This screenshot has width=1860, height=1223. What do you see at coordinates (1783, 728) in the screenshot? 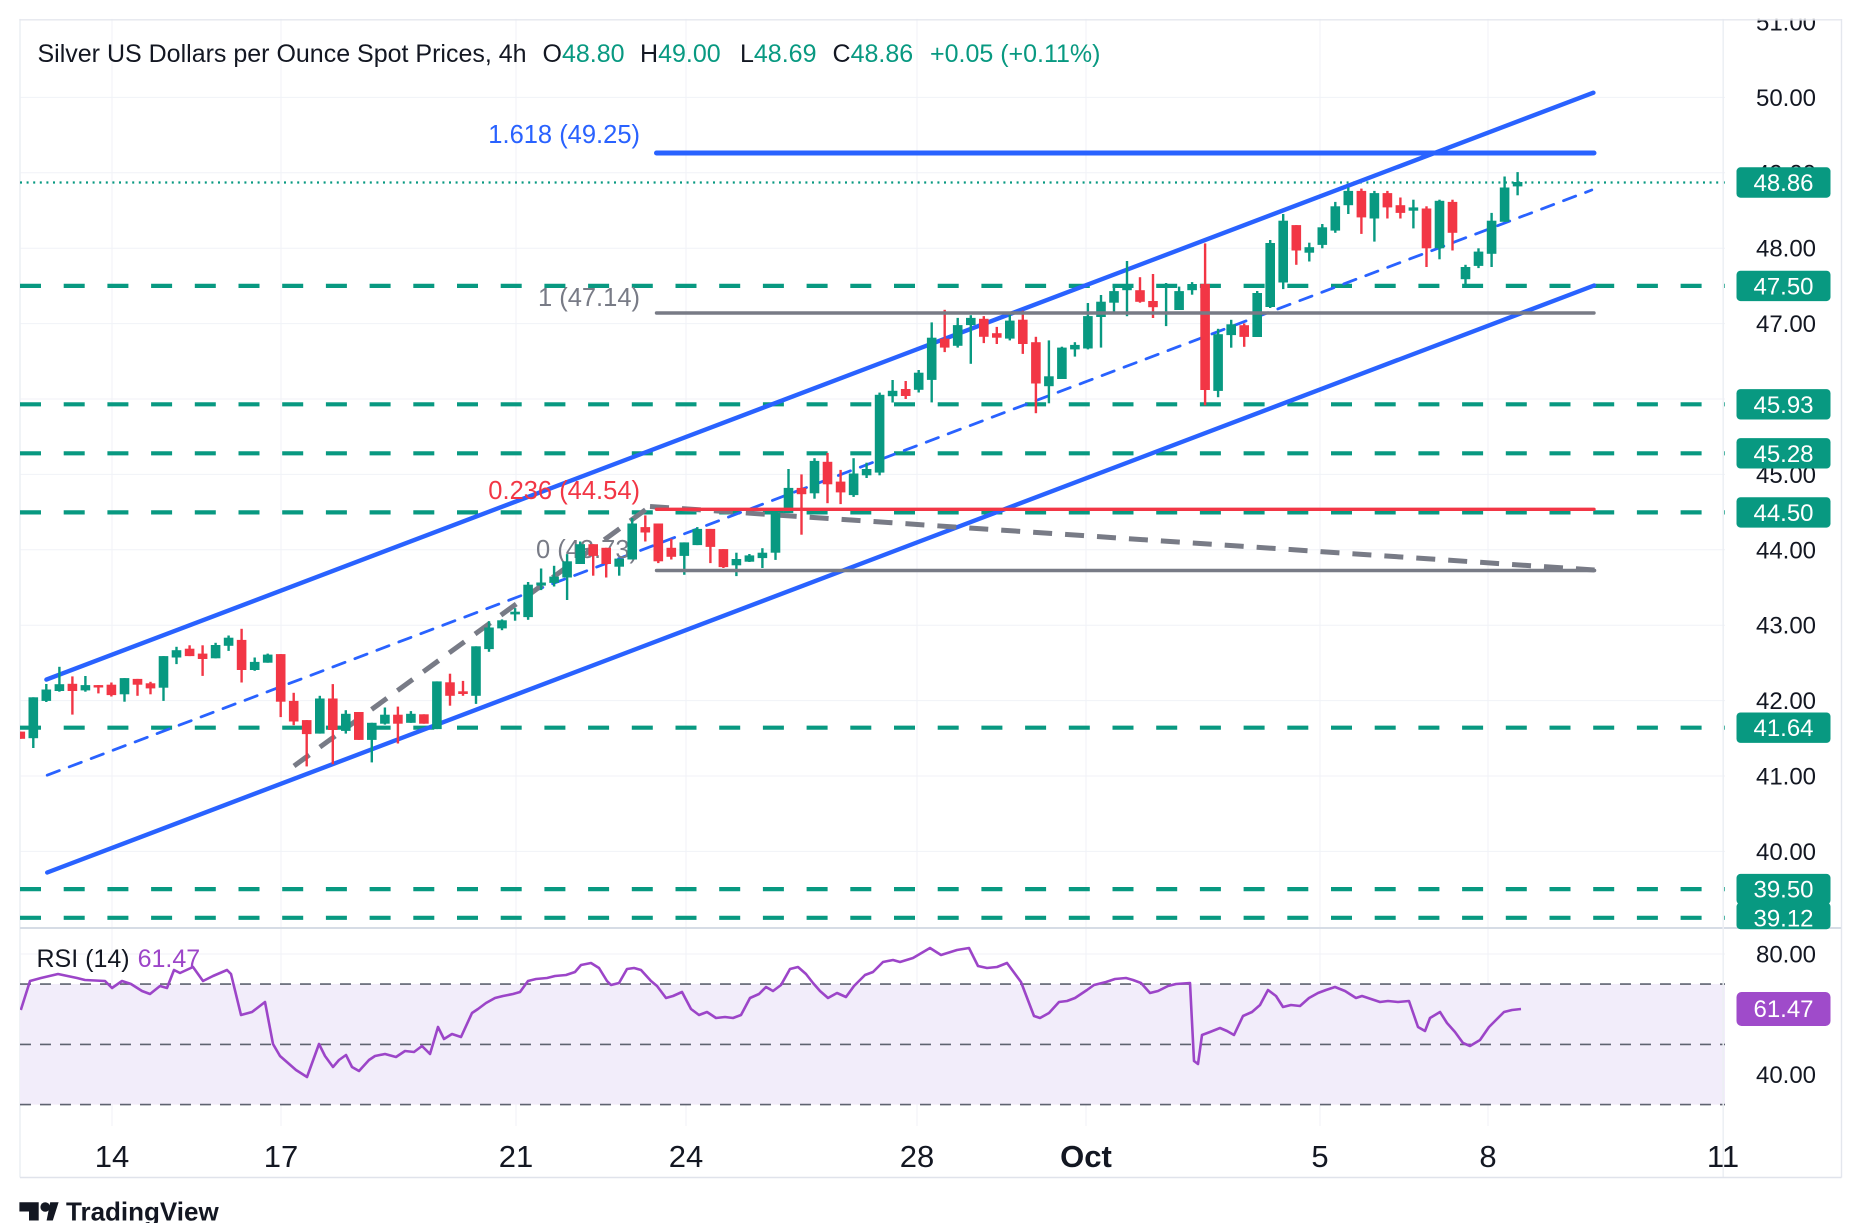
I see `svg-text: 41.64` at bounding box center [1783, 728].